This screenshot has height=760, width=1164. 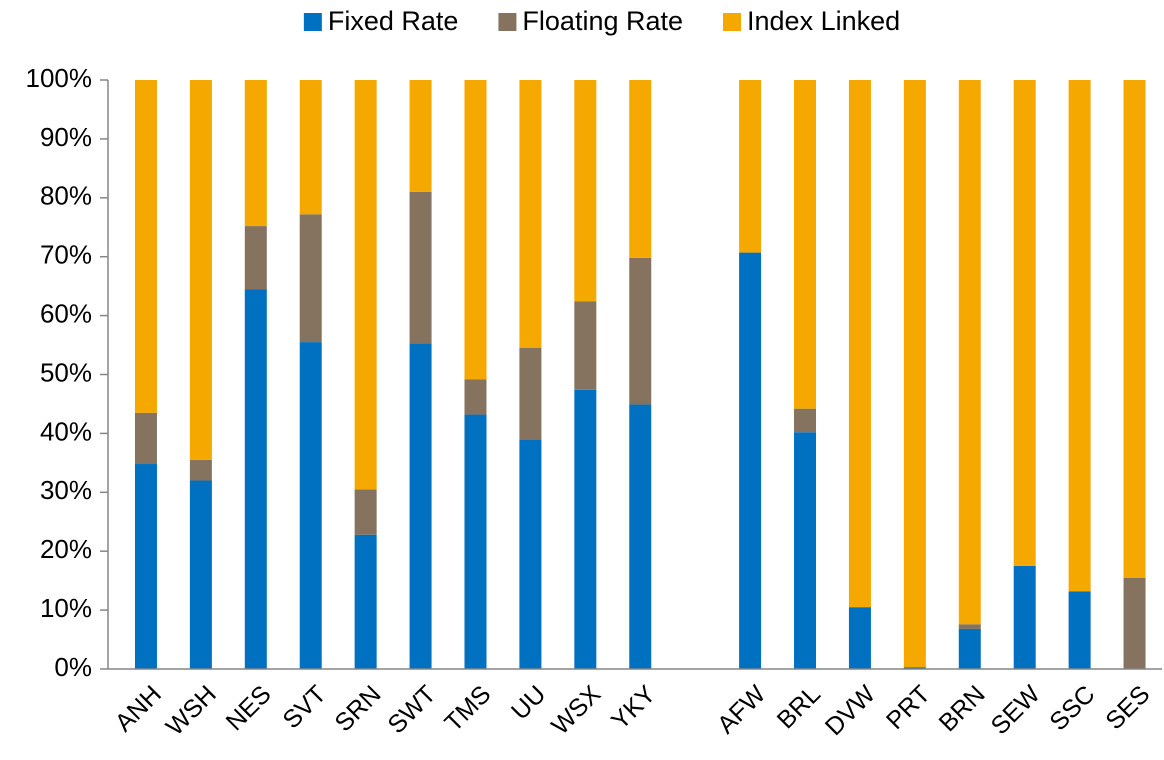 I want to click on y-tick-label: 10%, so click(x=66, y=608).